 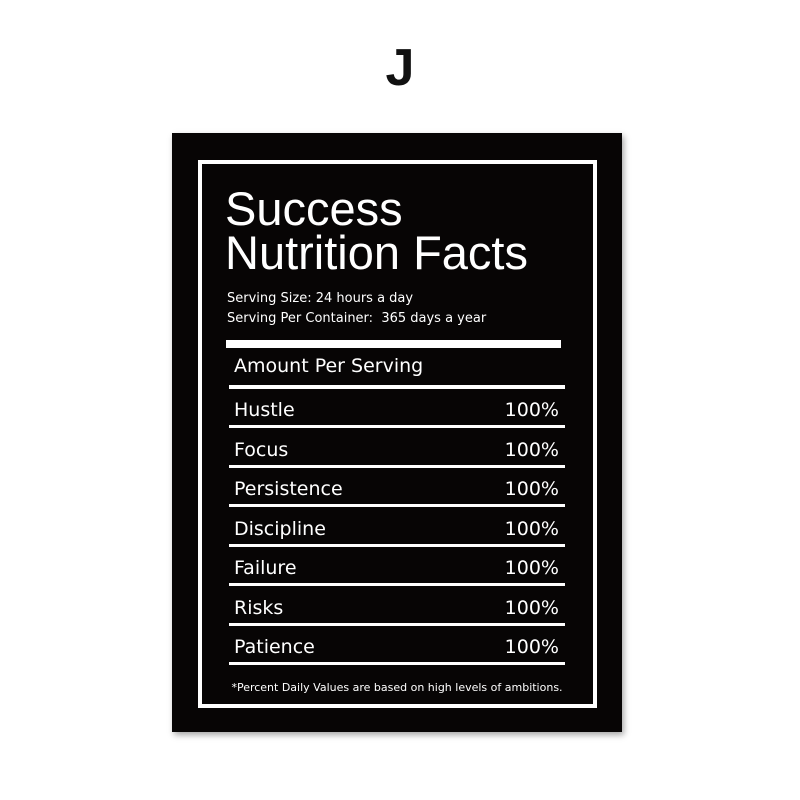 What do you see at coordinates (396, 410) in the screenshot?
I see `nutrient-row: Hustle 100%` at bounding box center [396, 410].